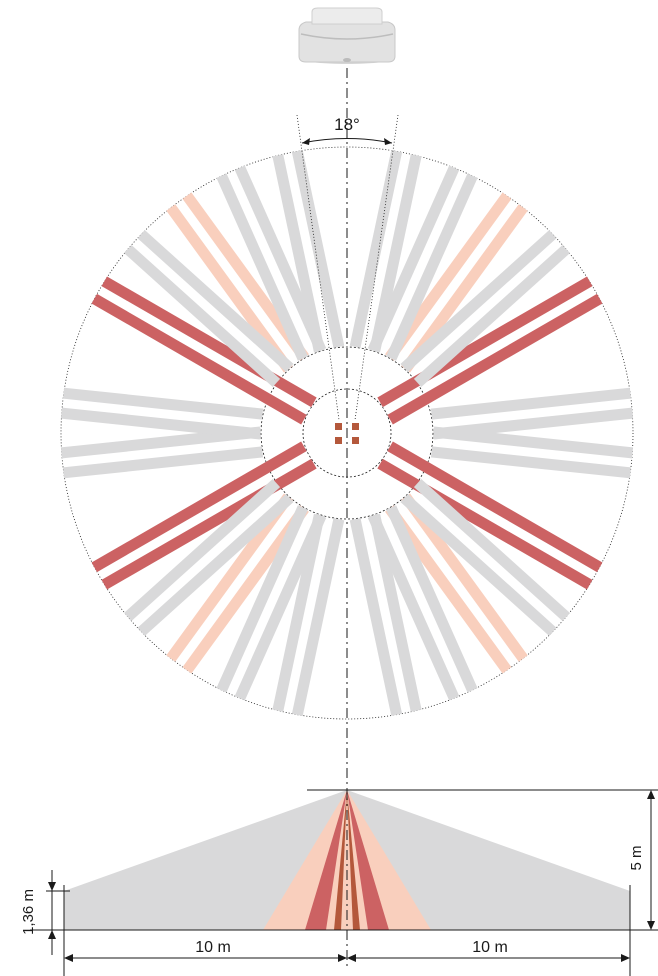 Image resolution: width=658 pixels, height=976 pixels. Describe the element at coordinates (347, 267) in the screenshot. I see `angle-dimension: 18°` at that location.